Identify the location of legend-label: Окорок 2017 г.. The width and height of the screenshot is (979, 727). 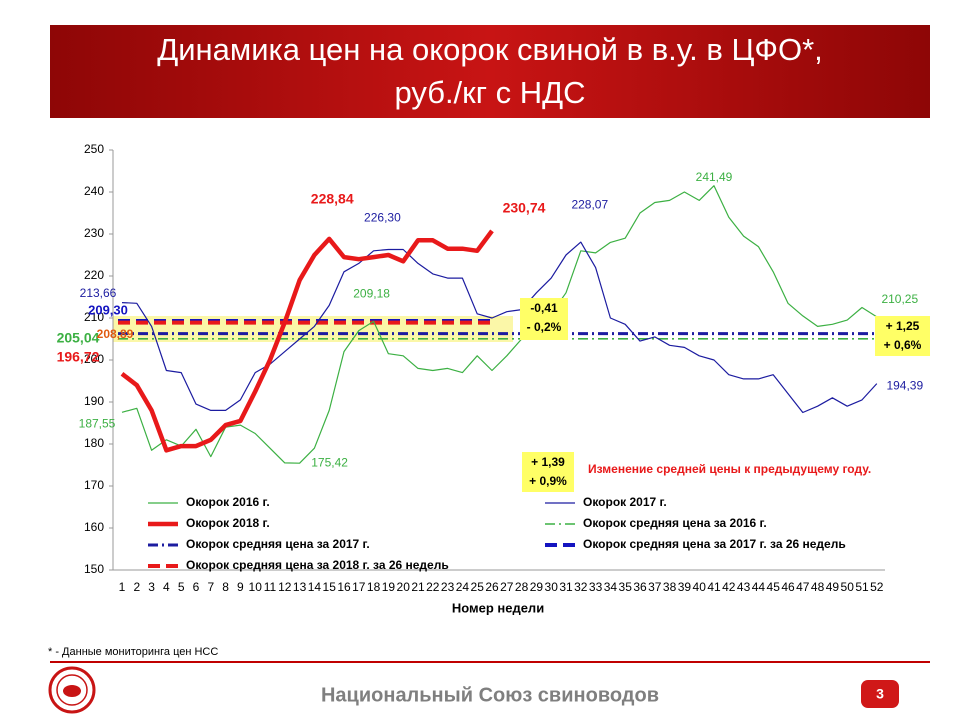
(625, 502).